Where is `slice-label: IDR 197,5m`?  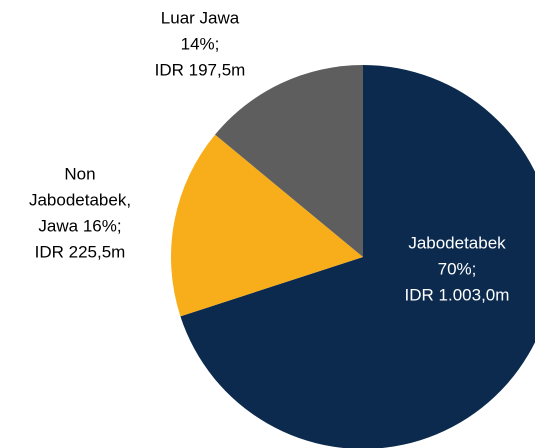 slice-label: IDR 197,5m is located at coordinates (200, 69).